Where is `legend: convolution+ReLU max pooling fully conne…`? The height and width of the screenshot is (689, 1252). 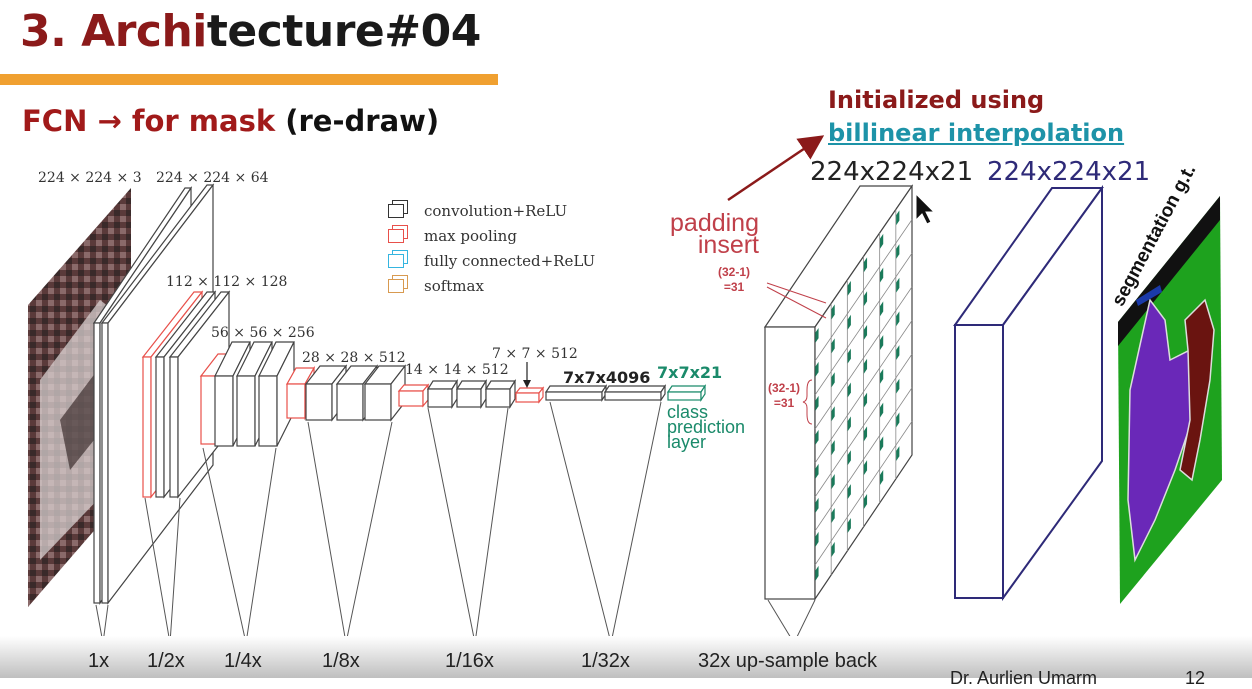 legend: convolution+ReLU max pooling fully conne… is located at coordinates (491, 248).